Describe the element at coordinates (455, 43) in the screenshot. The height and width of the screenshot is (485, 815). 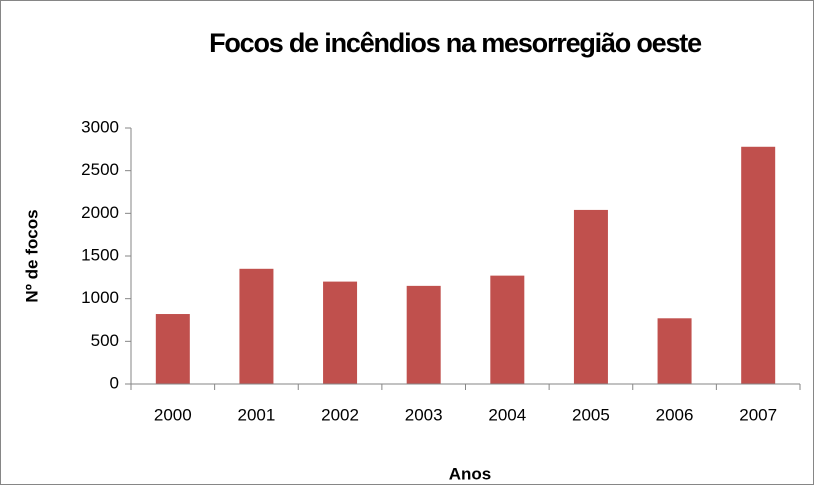
I see `chart-title: Focos de incêndios na mesorregião oeste` at that location.